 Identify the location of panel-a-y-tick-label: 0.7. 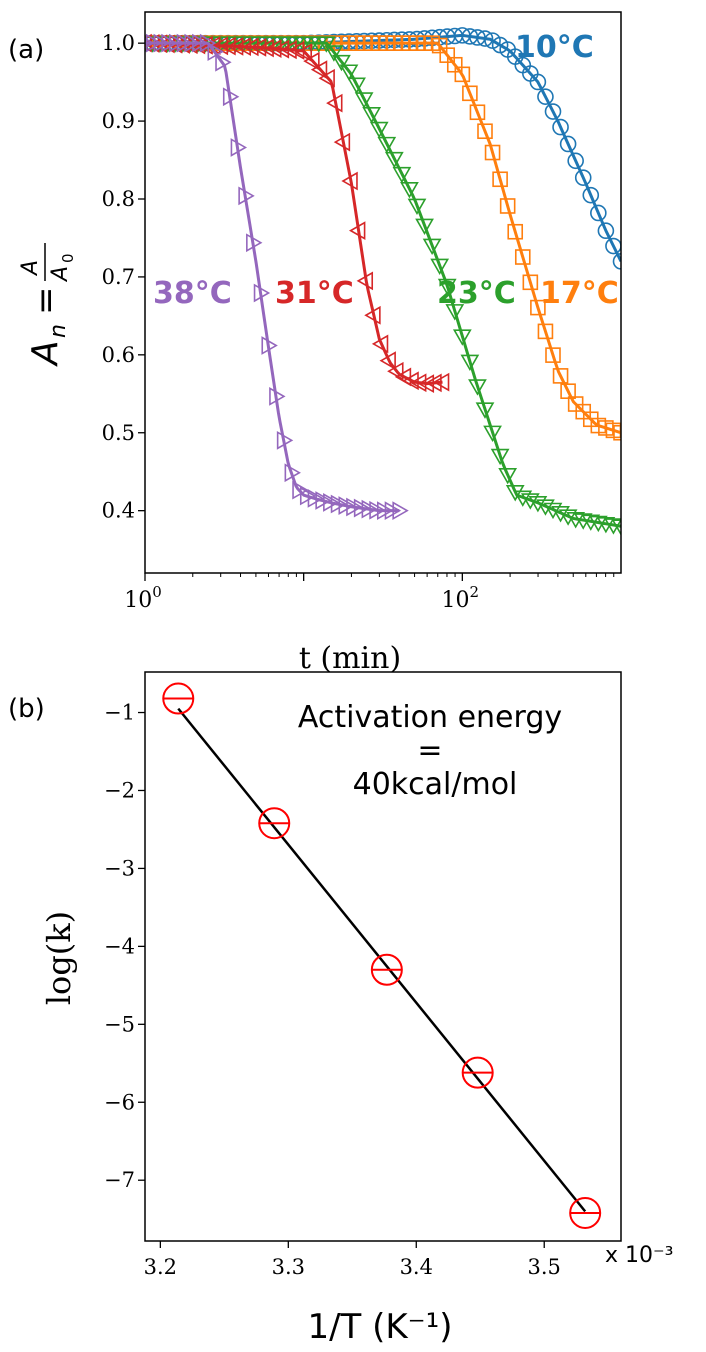
(118, 277).